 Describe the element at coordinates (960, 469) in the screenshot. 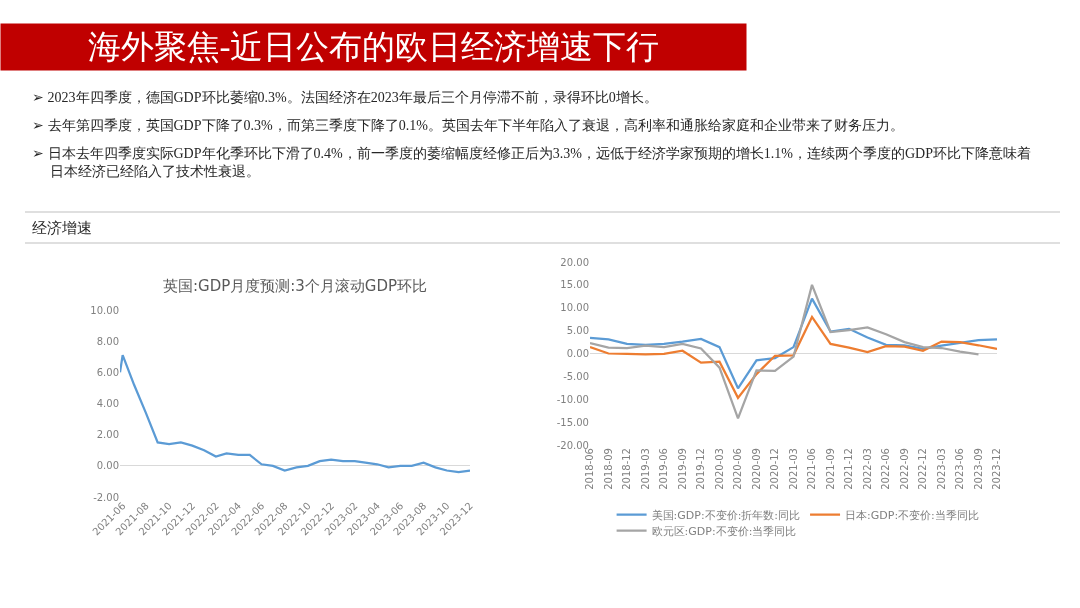

I see `x-tick-label: 2023-06` at that location.